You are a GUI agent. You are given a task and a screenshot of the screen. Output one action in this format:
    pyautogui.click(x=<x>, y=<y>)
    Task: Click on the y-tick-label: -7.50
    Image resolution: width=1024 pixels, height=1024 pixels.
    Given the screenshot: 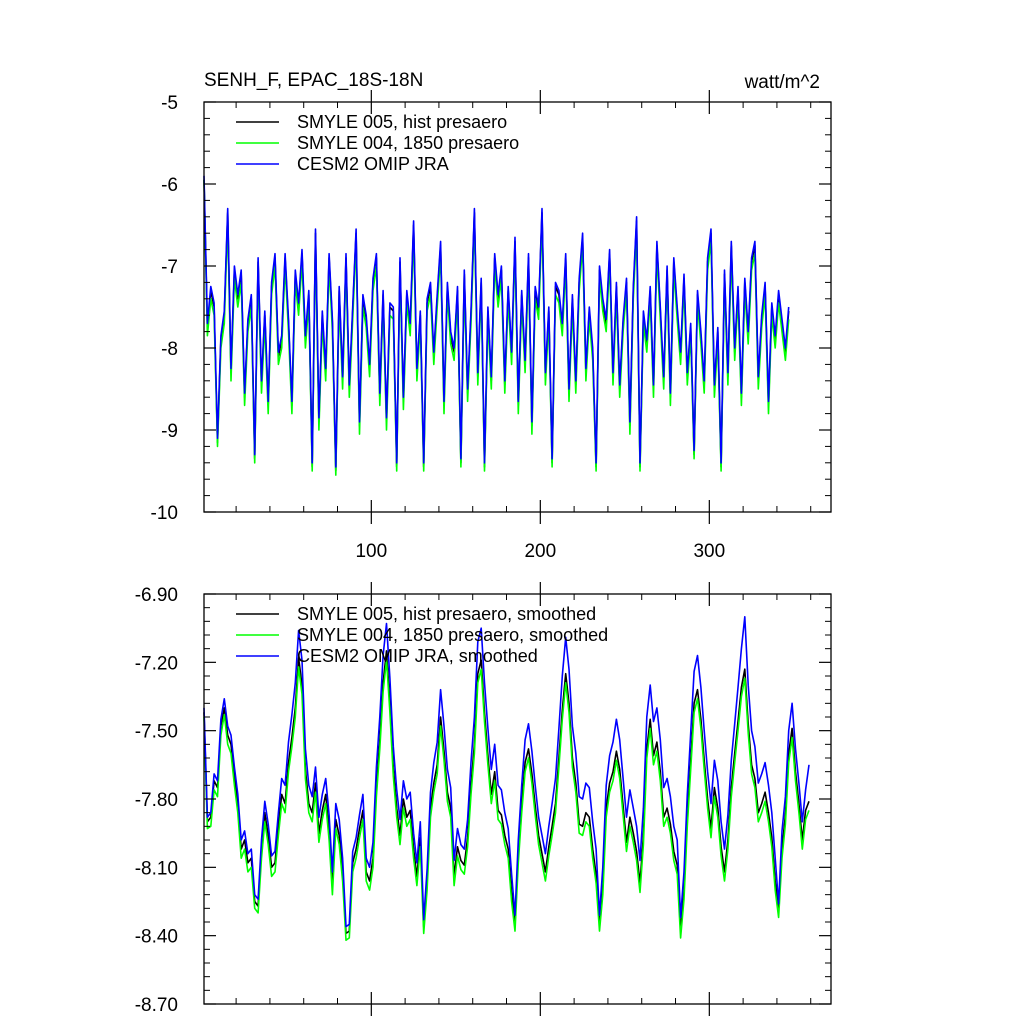 What is the action you would take?
    pyautogui.click(x=156, y=732)
    